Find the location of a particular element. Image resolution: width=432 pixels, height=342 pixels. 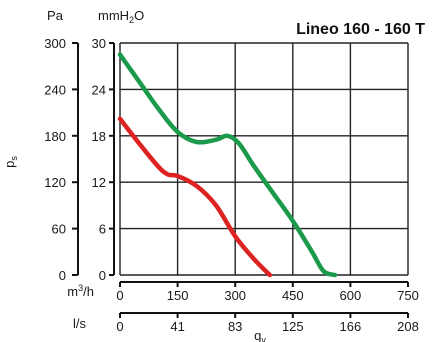

x-axis-label: qv is located at coordinates (260, 335).